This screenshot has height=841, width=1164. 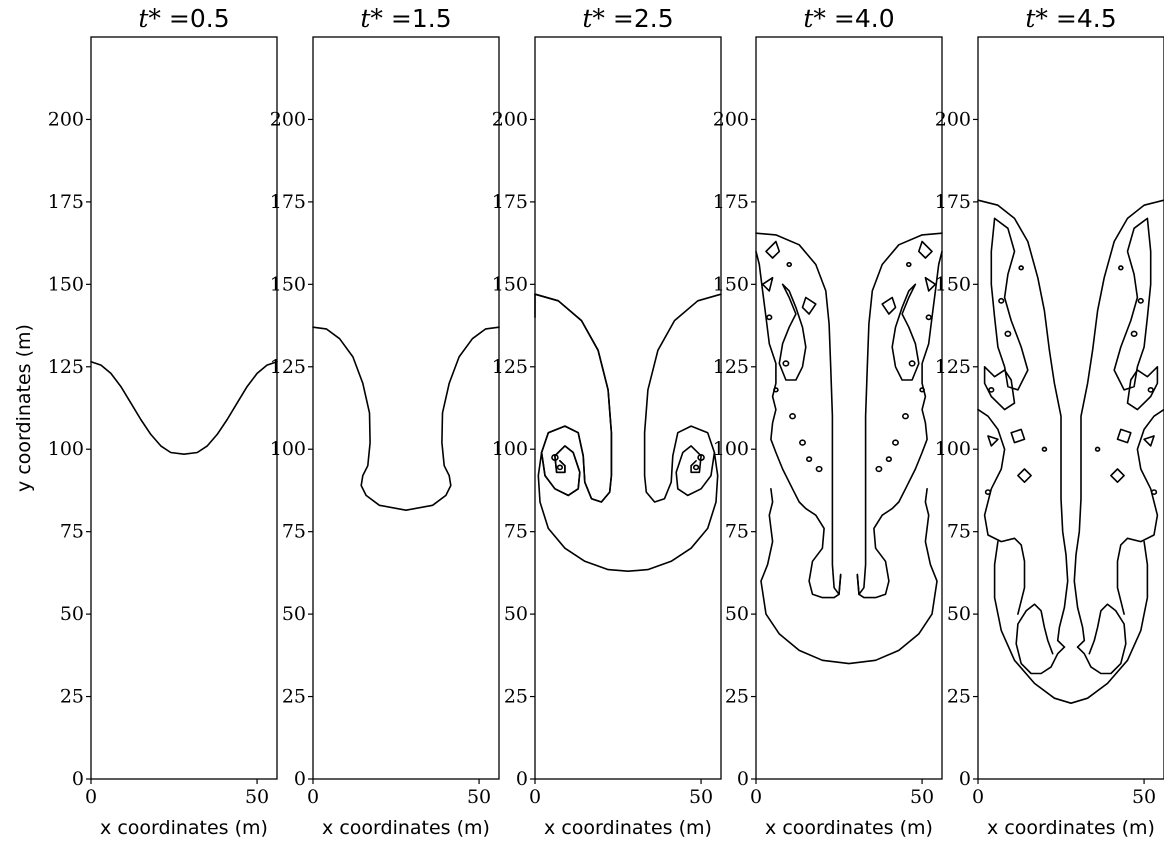 What do you see at coordinates (731, 449) in the screenshot?
I see `y-tick-label: 100` at bounding box center [731, 449].